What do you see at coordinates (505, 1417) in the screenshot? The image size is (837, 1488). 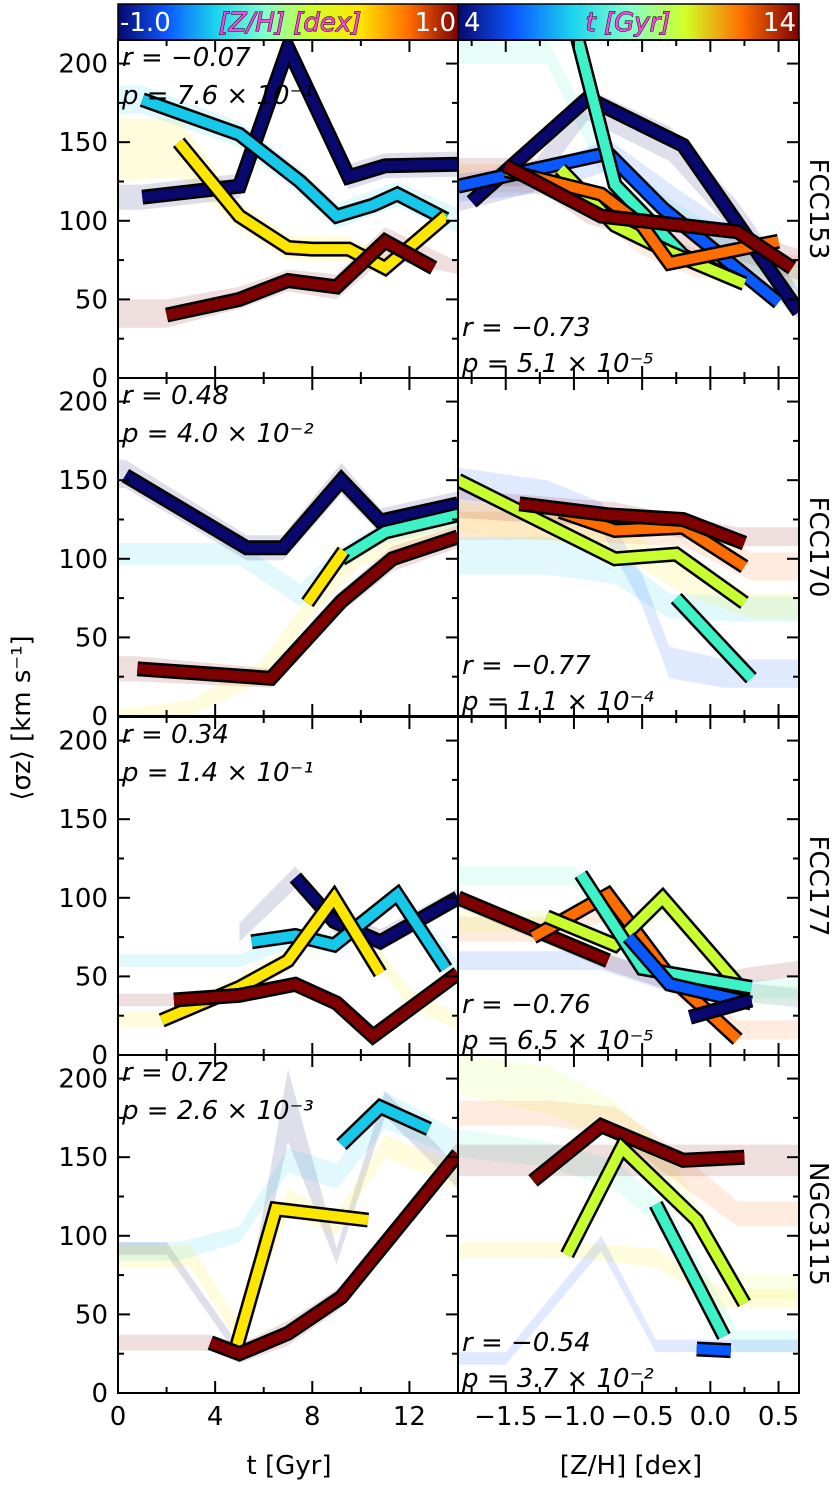 I see `x-tick-label: −1.5` at bounding box center [505, 1417].